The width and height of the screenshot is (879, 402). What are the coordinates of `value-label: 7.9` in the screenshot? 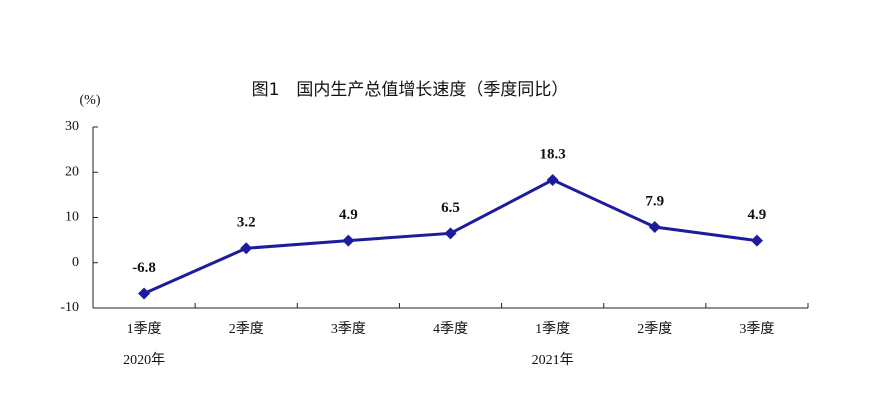 It's located at (654, 201).